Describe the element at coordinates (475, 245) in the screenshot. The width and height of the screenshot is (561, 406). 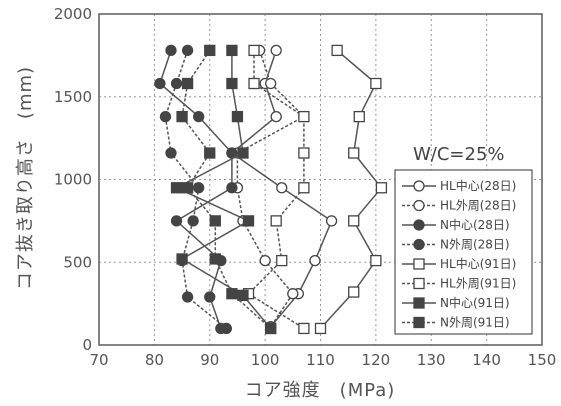
I see `legend-label: N外周(28日)` at that location.